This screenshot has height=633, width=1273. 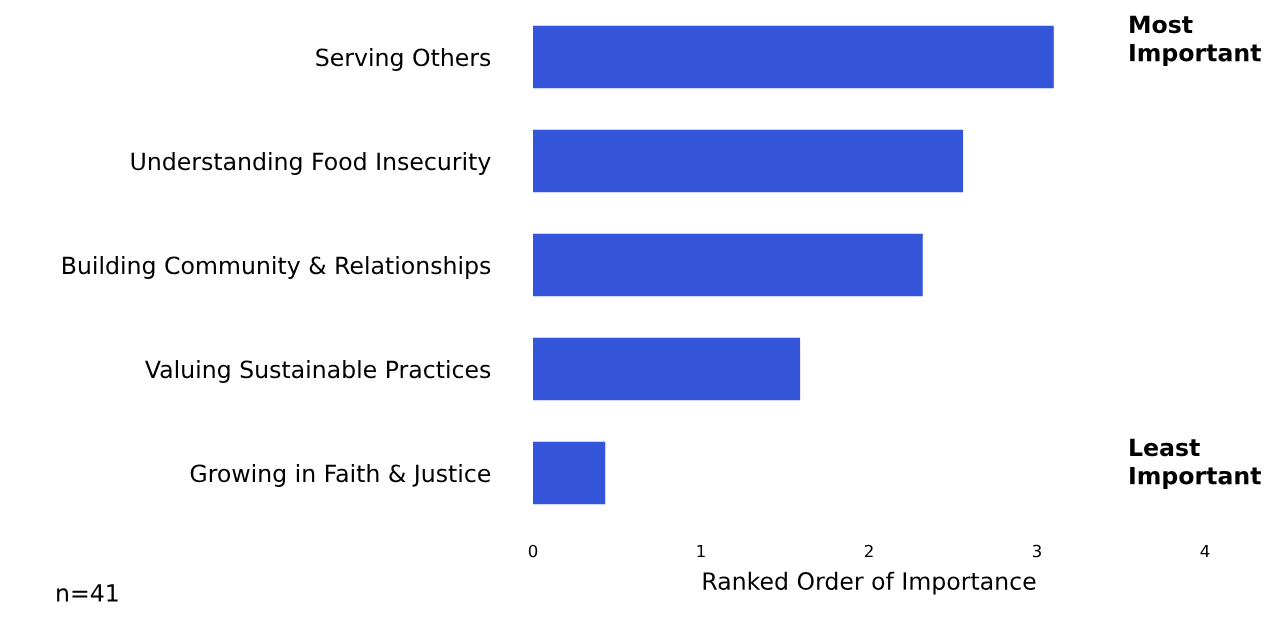 What do you see at coordinates (277, 267) in the screenshot?
I see `y-tick-label: Building Community & Relationships` at bounding box center [277, 267].